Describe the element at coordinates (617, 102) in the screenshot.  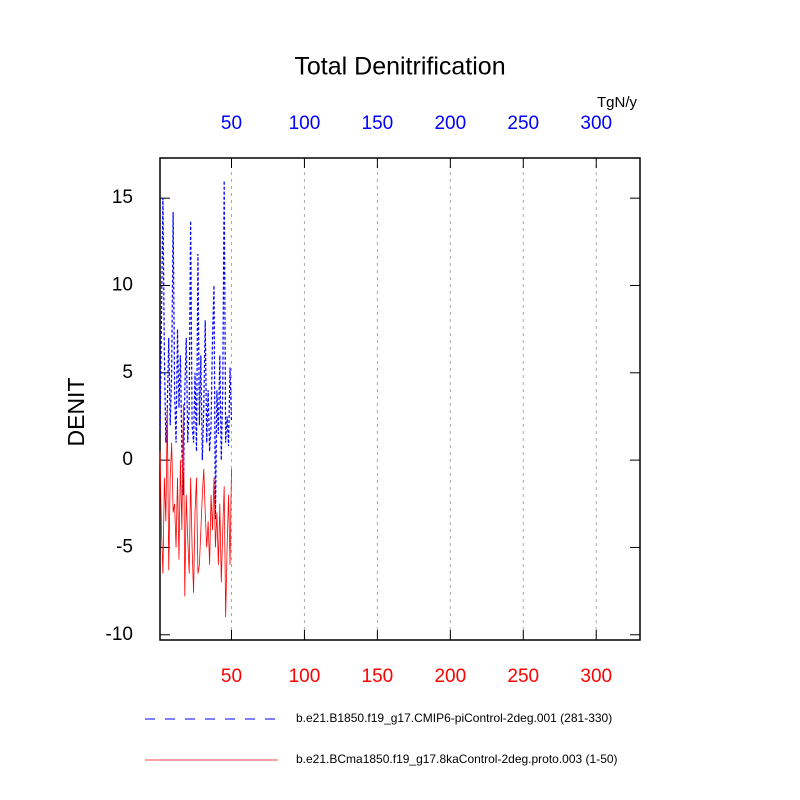
I see `units-label: TgN/y` at that location.